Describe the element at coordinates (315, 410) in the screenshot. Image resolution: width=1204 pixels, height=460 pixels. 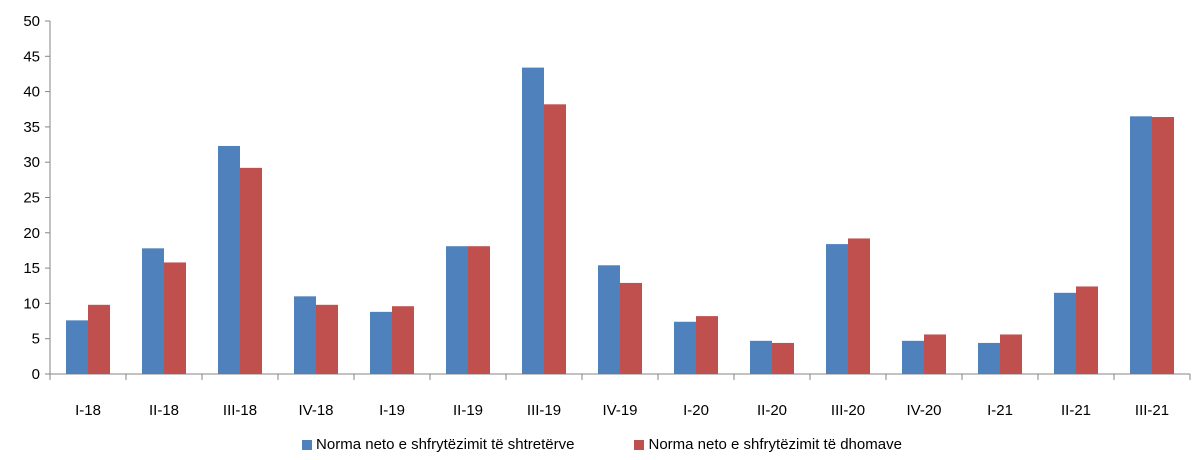
I see `x-tick-label: IV-18` at that location.